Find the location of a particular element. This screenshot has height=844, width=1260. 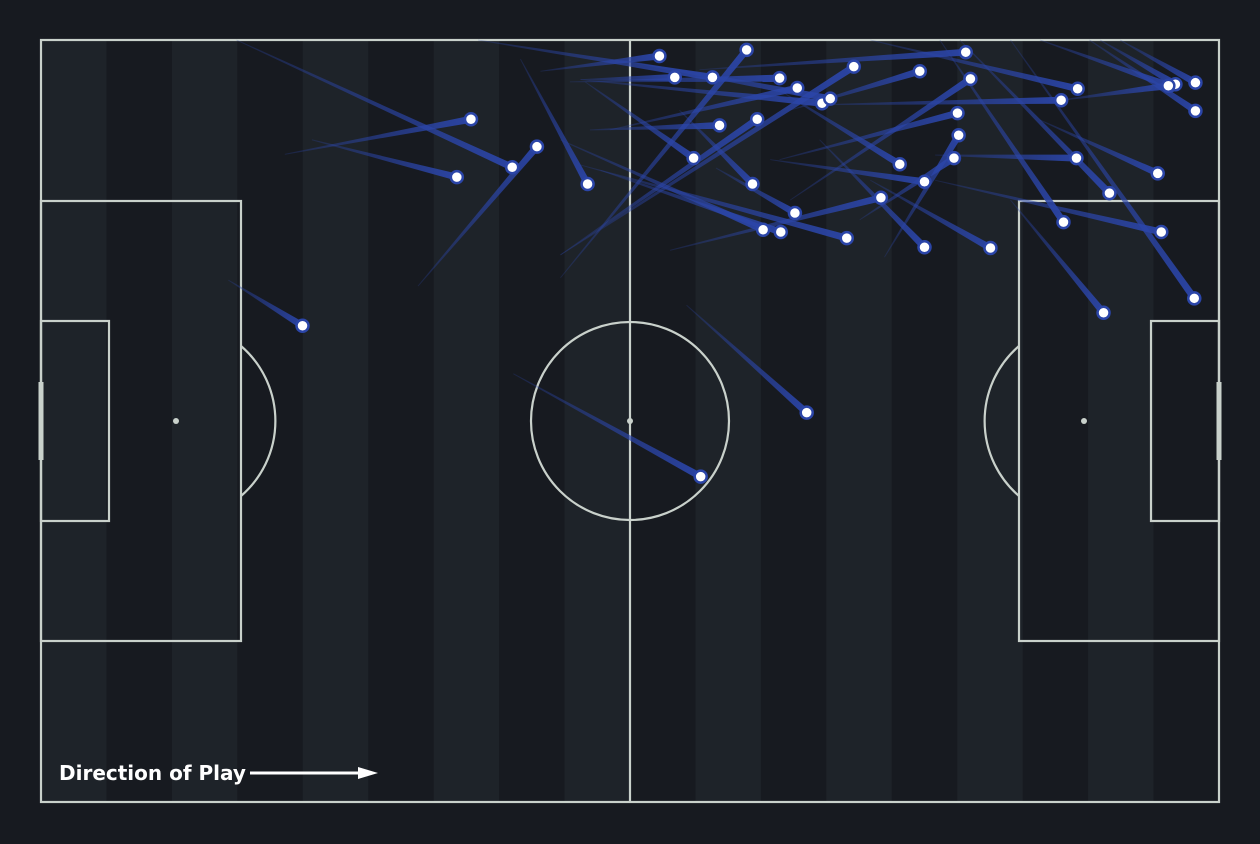

right-penalty-spot is located at coordinates (1084, 421).